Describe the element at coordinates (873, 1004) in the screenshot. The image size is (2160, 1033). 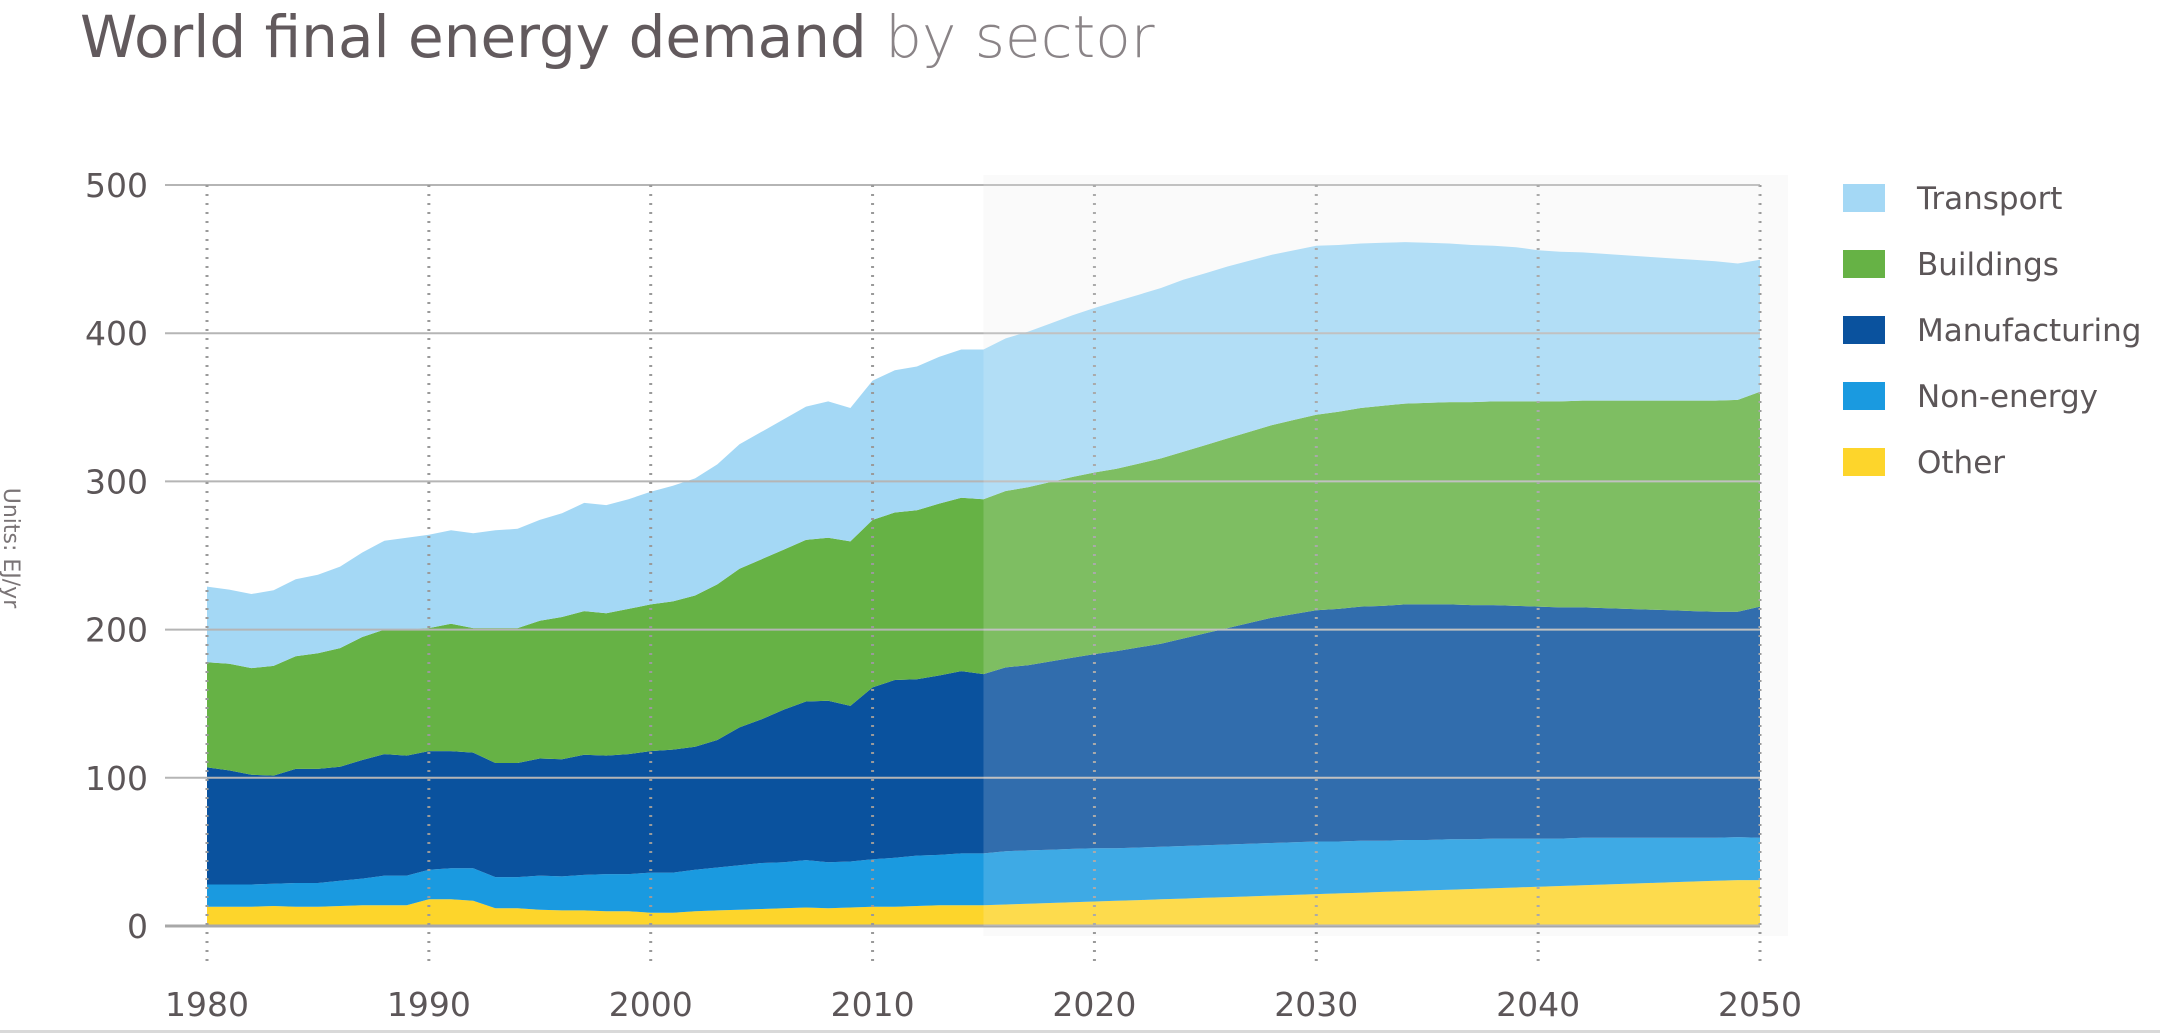
I see `x-tick-label: 2010` at that location.